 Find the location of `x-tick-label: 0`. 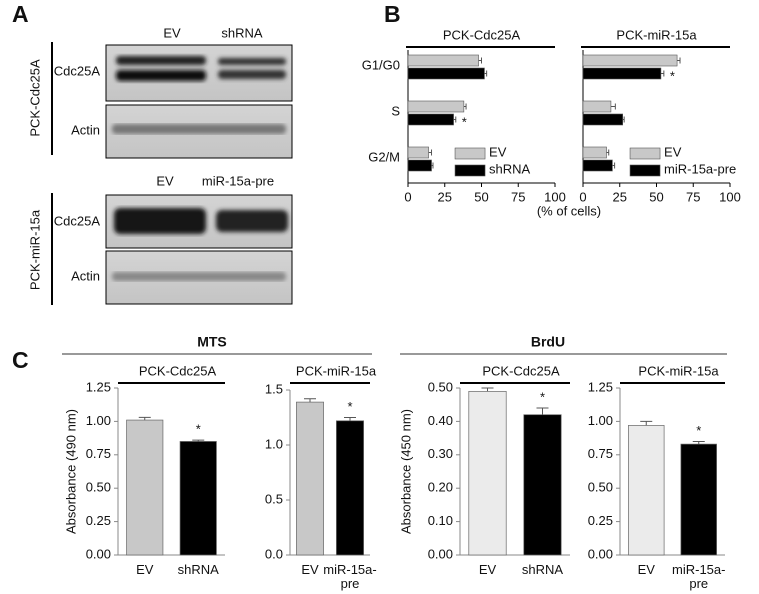

x-tick-label: 0 is located at coordinates (582, 196).